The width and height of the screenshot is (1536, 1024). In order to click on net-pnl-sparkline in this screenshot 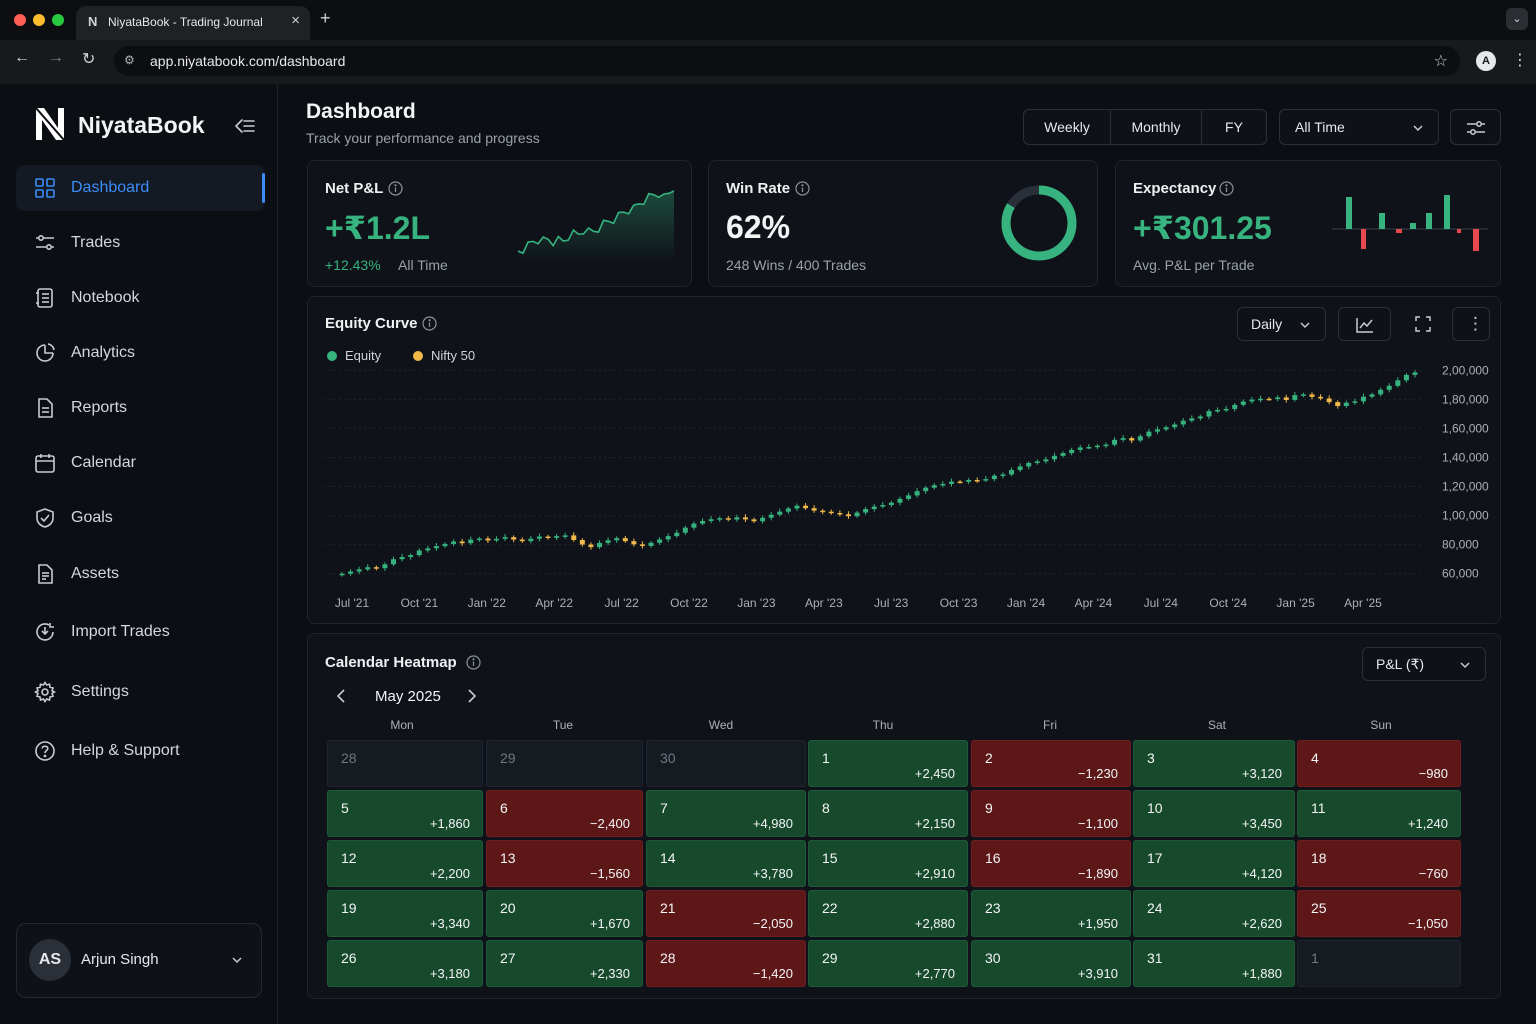, I will do `click(596, 225)`.